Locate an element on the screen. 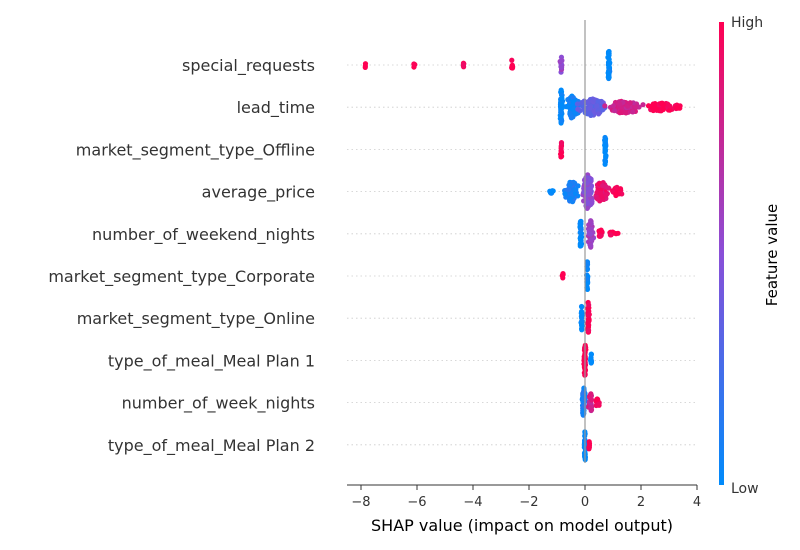 This screenshot has width=800, height=550. colorbar is located at coordinates (721, 253).